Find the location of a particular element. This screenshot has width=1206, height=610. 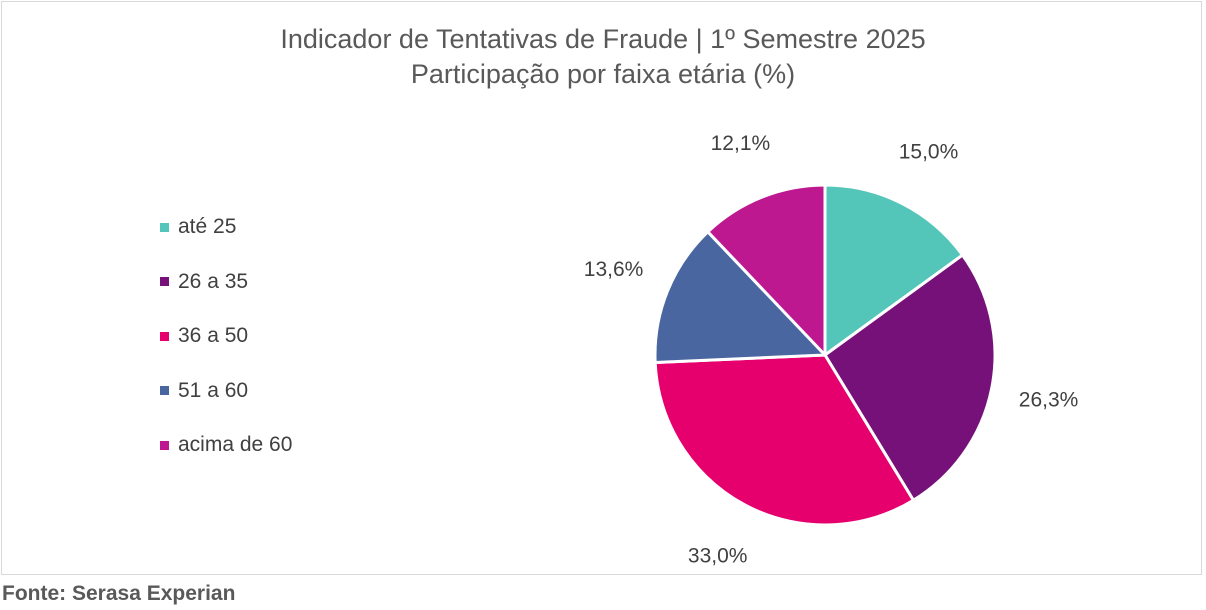

legend-item-51-a-60: 51 a 60 is located at coordinates (226, 391).